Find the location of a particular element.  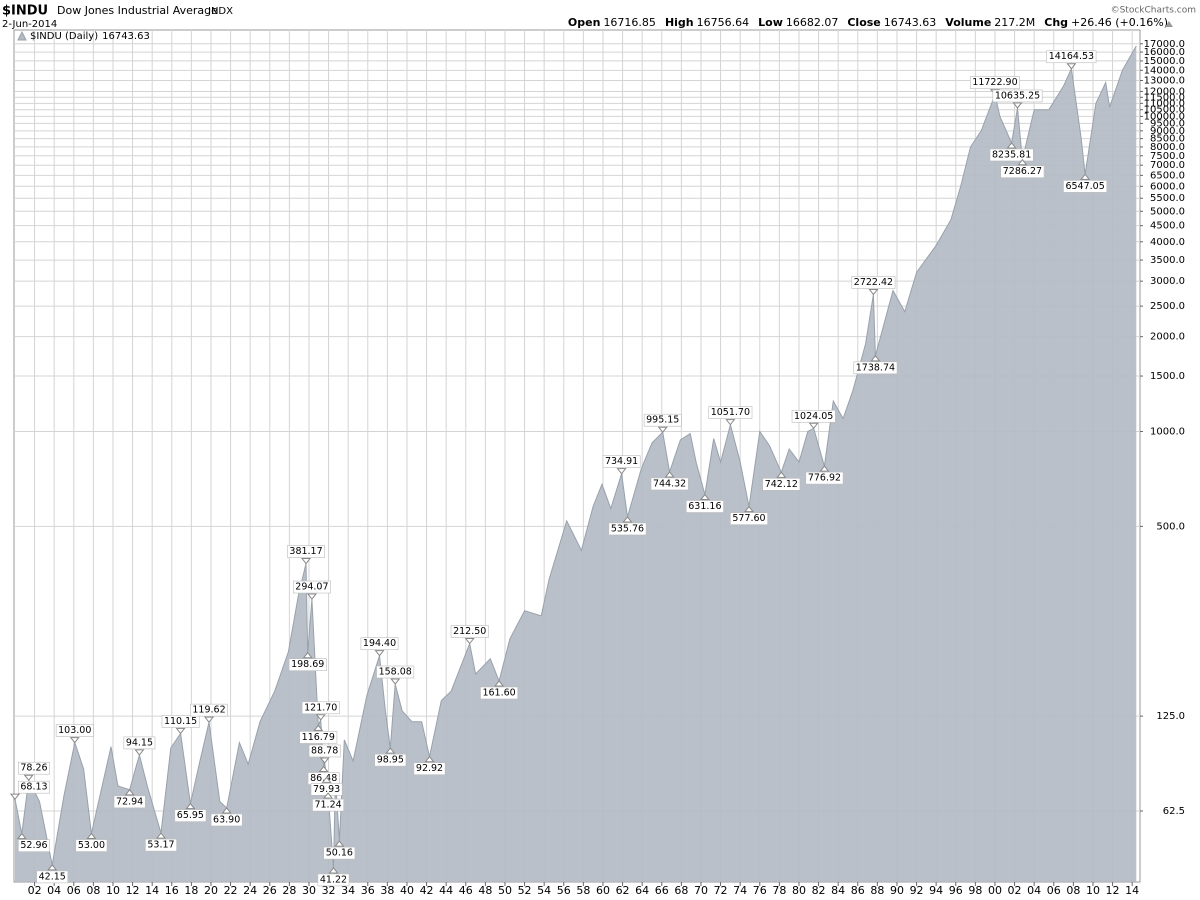

quote-name: High is located at coordinates (679, 22).